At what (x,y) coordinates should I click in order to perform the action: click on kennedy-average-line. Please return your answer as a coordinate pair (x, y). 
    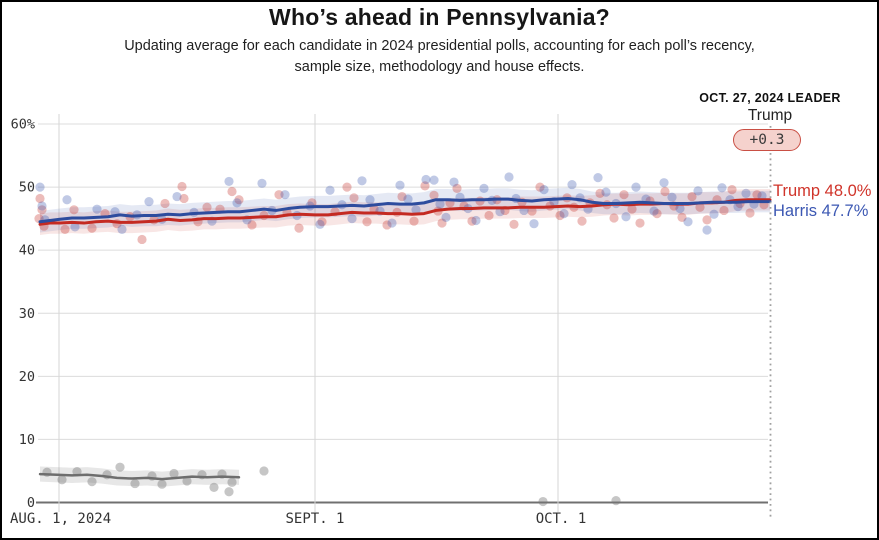
    Looking at the image, I should click on (139, 476).